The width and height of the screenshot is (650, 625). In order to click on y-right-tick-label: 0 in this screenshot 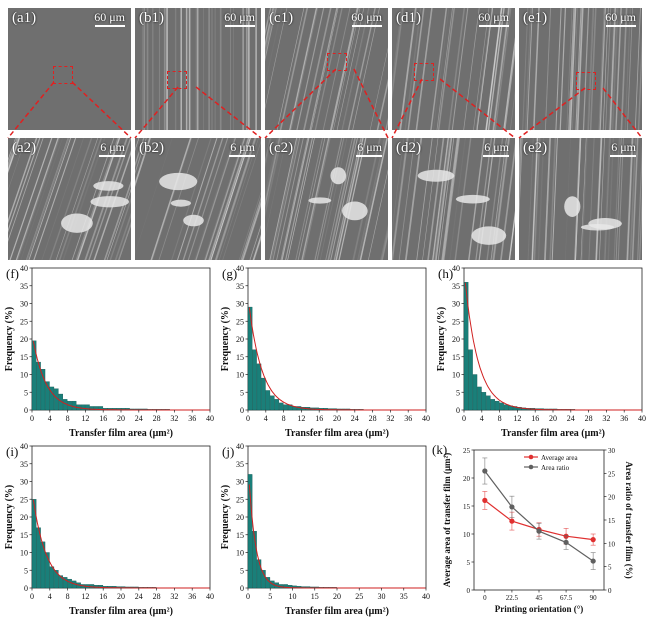, I will do `click(610, 591)`.